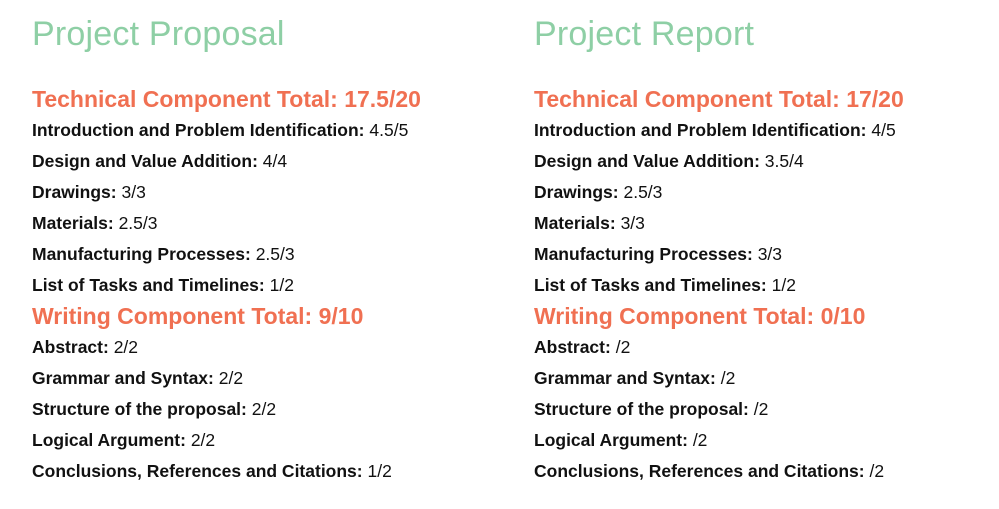 The image size is (999, 509). Describe the element at coordinates (766, 347) in the screenshot. I see `report-row-abstract: Abstract: /2` at that location.